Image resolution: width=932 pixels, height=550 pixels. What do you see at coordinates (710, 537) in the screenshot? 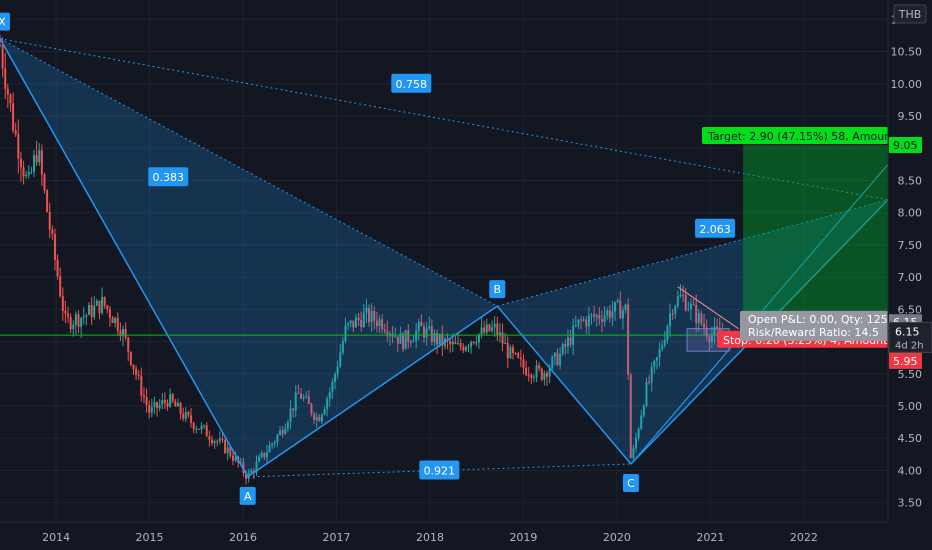
I see `x-tick-label: 2021` at bounding box center [710, 537].